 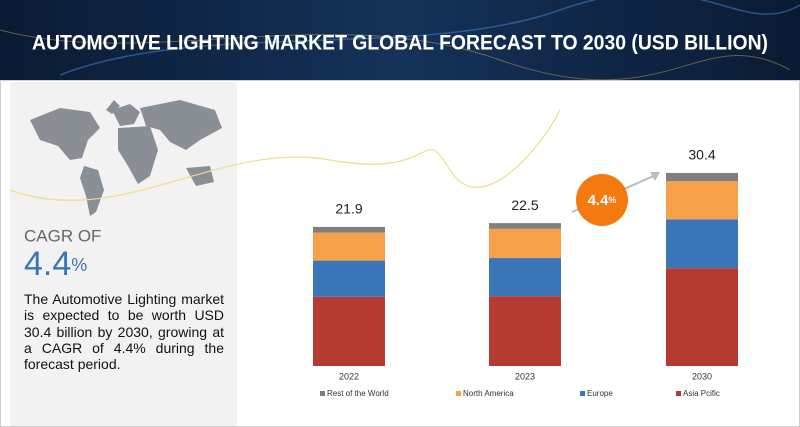 What do you see at coordinates (47, 264) in the screenshot?
I see `cagr-number: 4.4` at bounding box center [47, 264].